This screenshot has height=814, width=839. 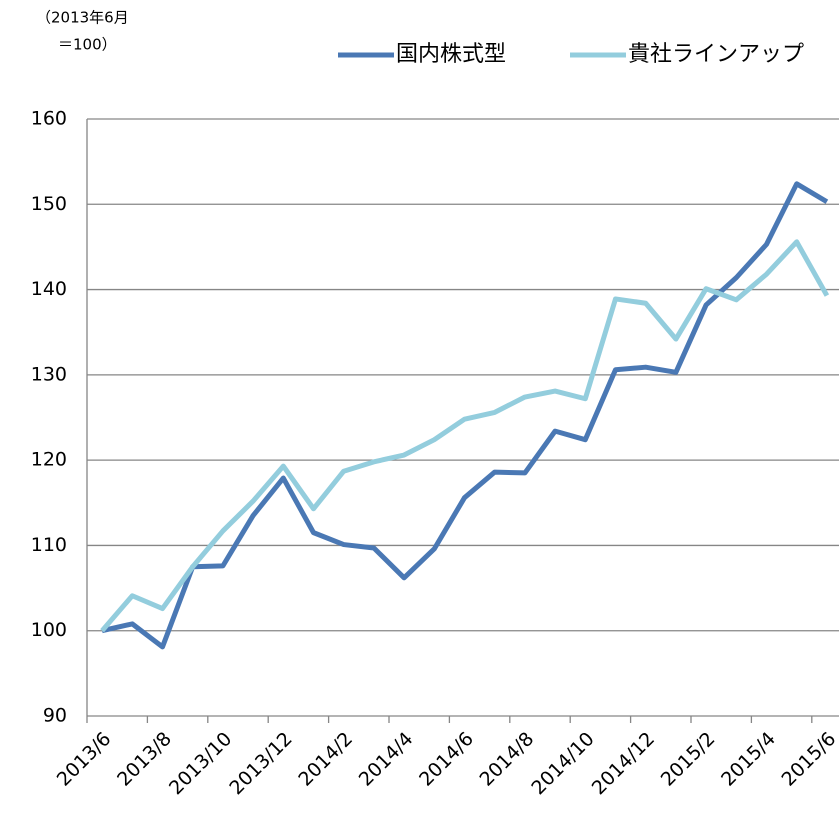 What do you see at coordinates (82, 18) in the screenshot?
I see `y-note: （2013年6月` at bounding box center [82, 18].